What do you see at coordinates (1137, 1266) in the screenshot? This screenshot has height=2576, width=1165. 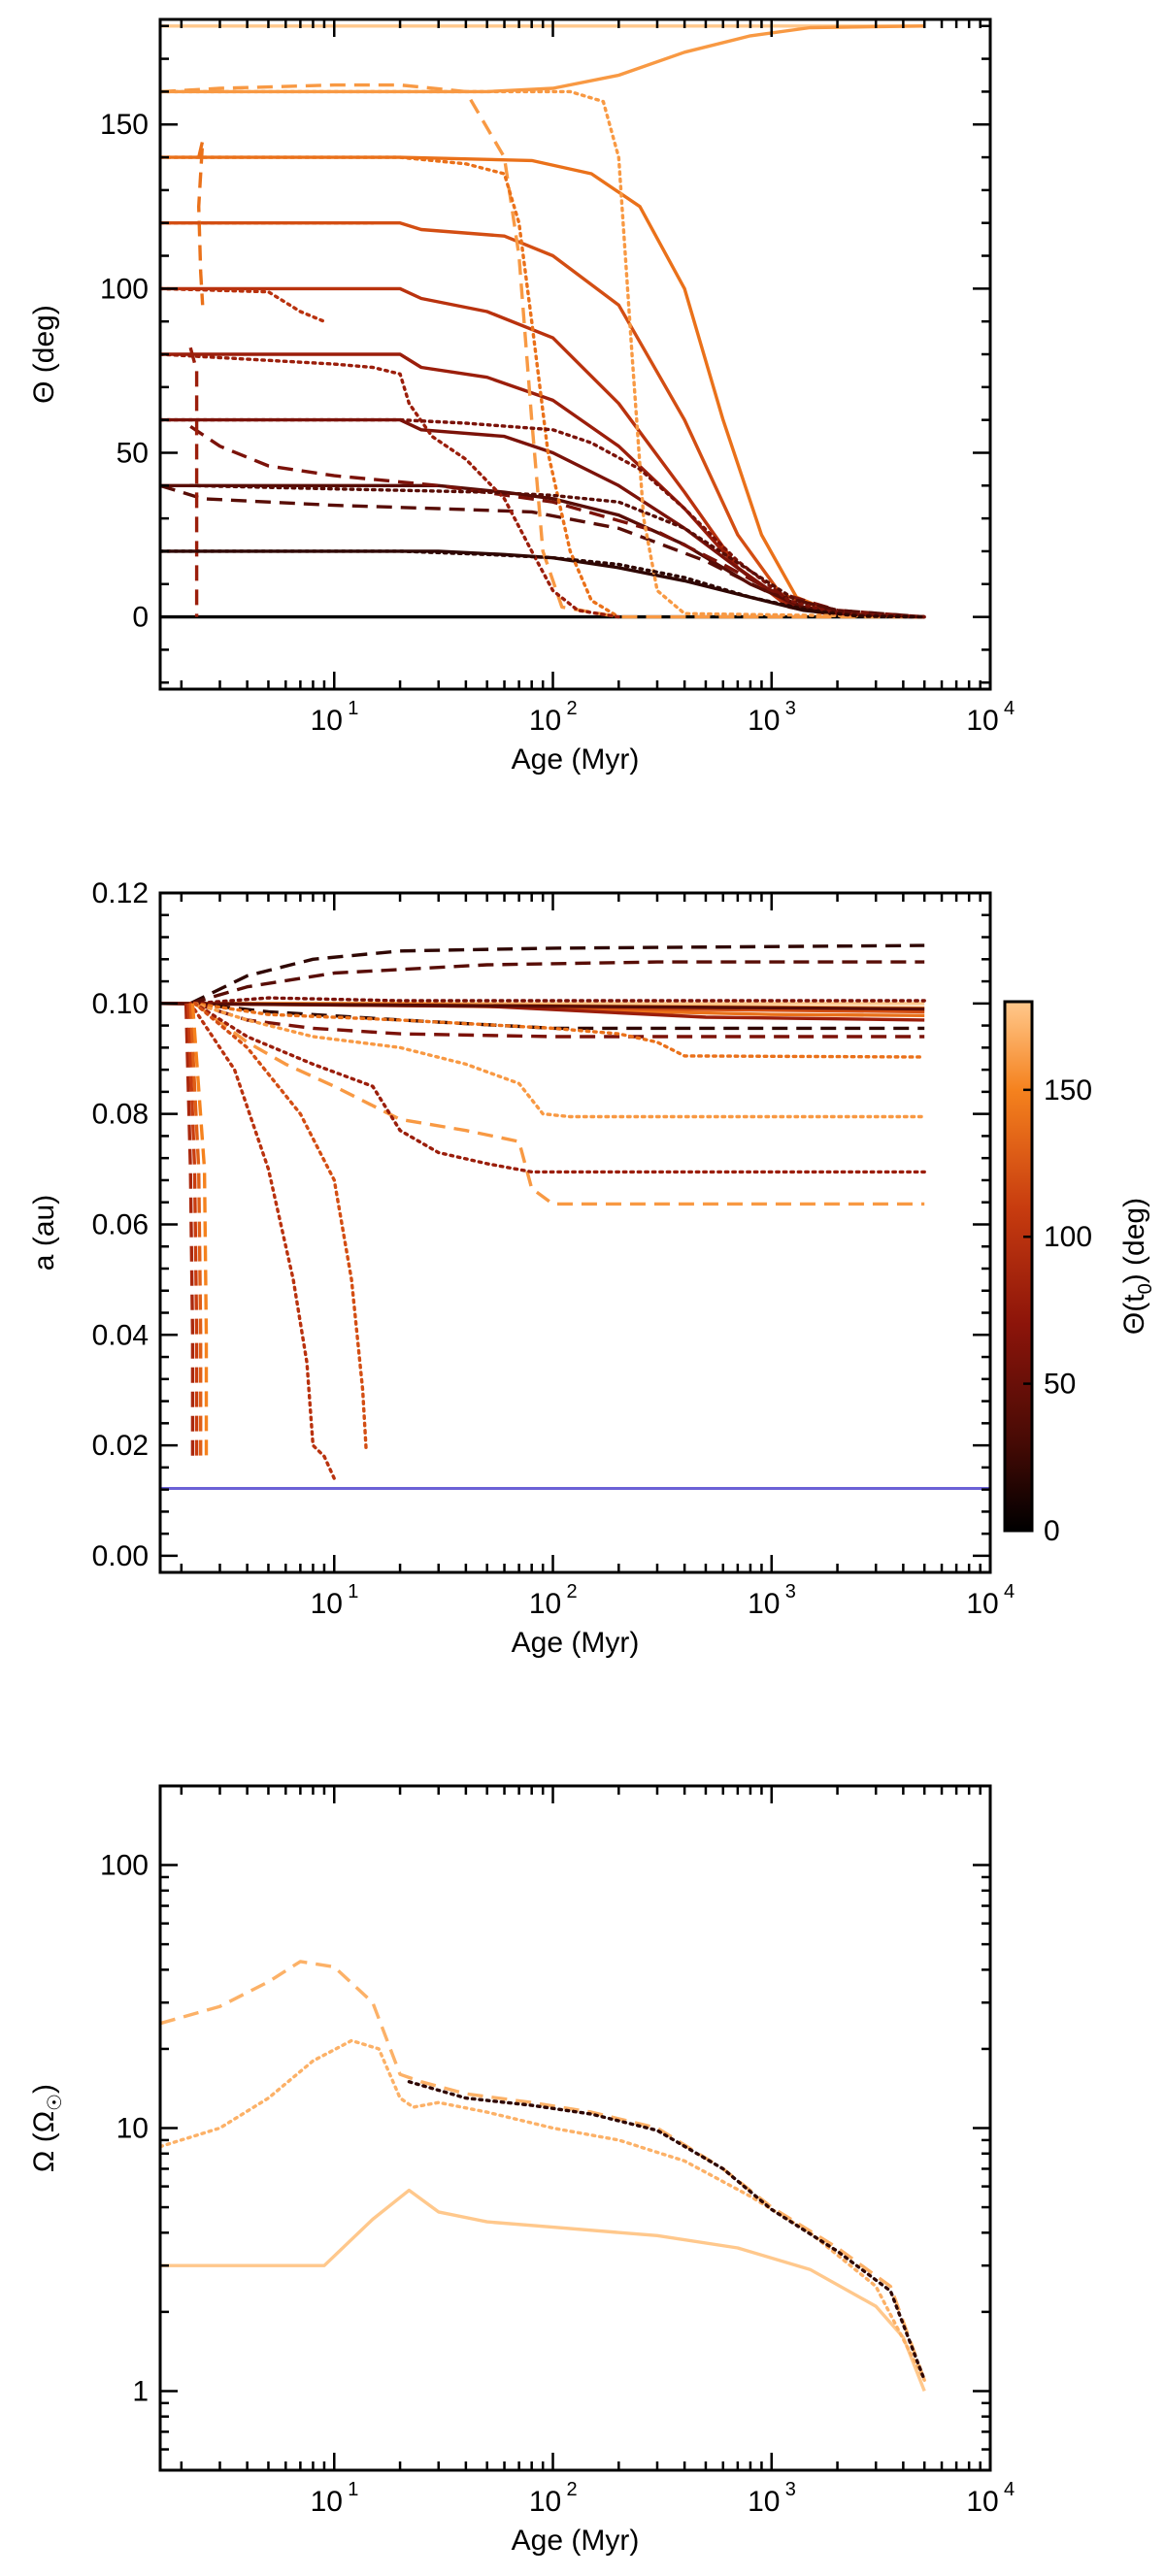 I see `colorbar-label: Θ(t0) (deg)` at bounding box center [1137, 1266].